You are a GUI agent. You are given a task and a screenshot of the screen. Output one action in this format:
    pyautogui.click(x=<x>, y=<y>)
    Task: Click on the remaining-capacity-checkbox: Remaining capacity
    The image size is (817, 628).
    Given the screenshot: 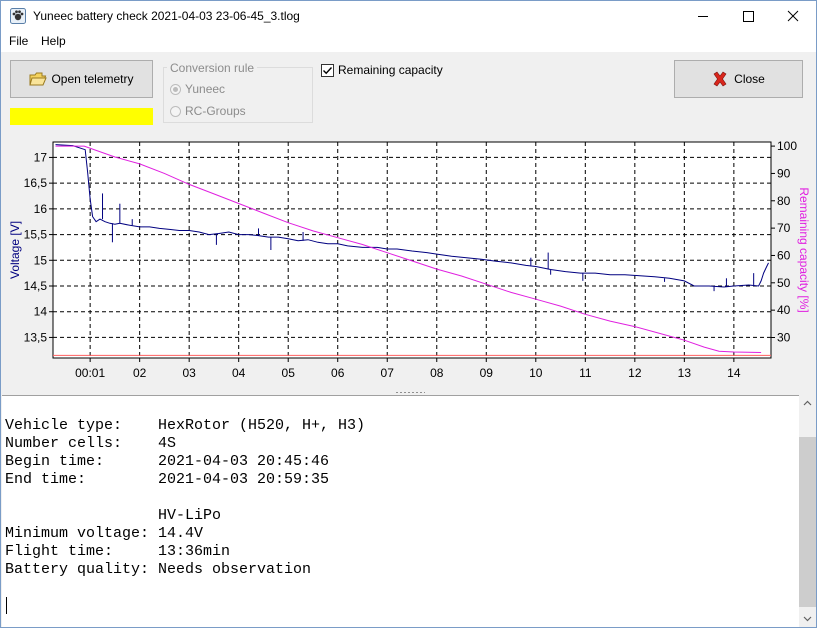 What is the action you would take?
    pyautogui.click(x=382, y=70)
    